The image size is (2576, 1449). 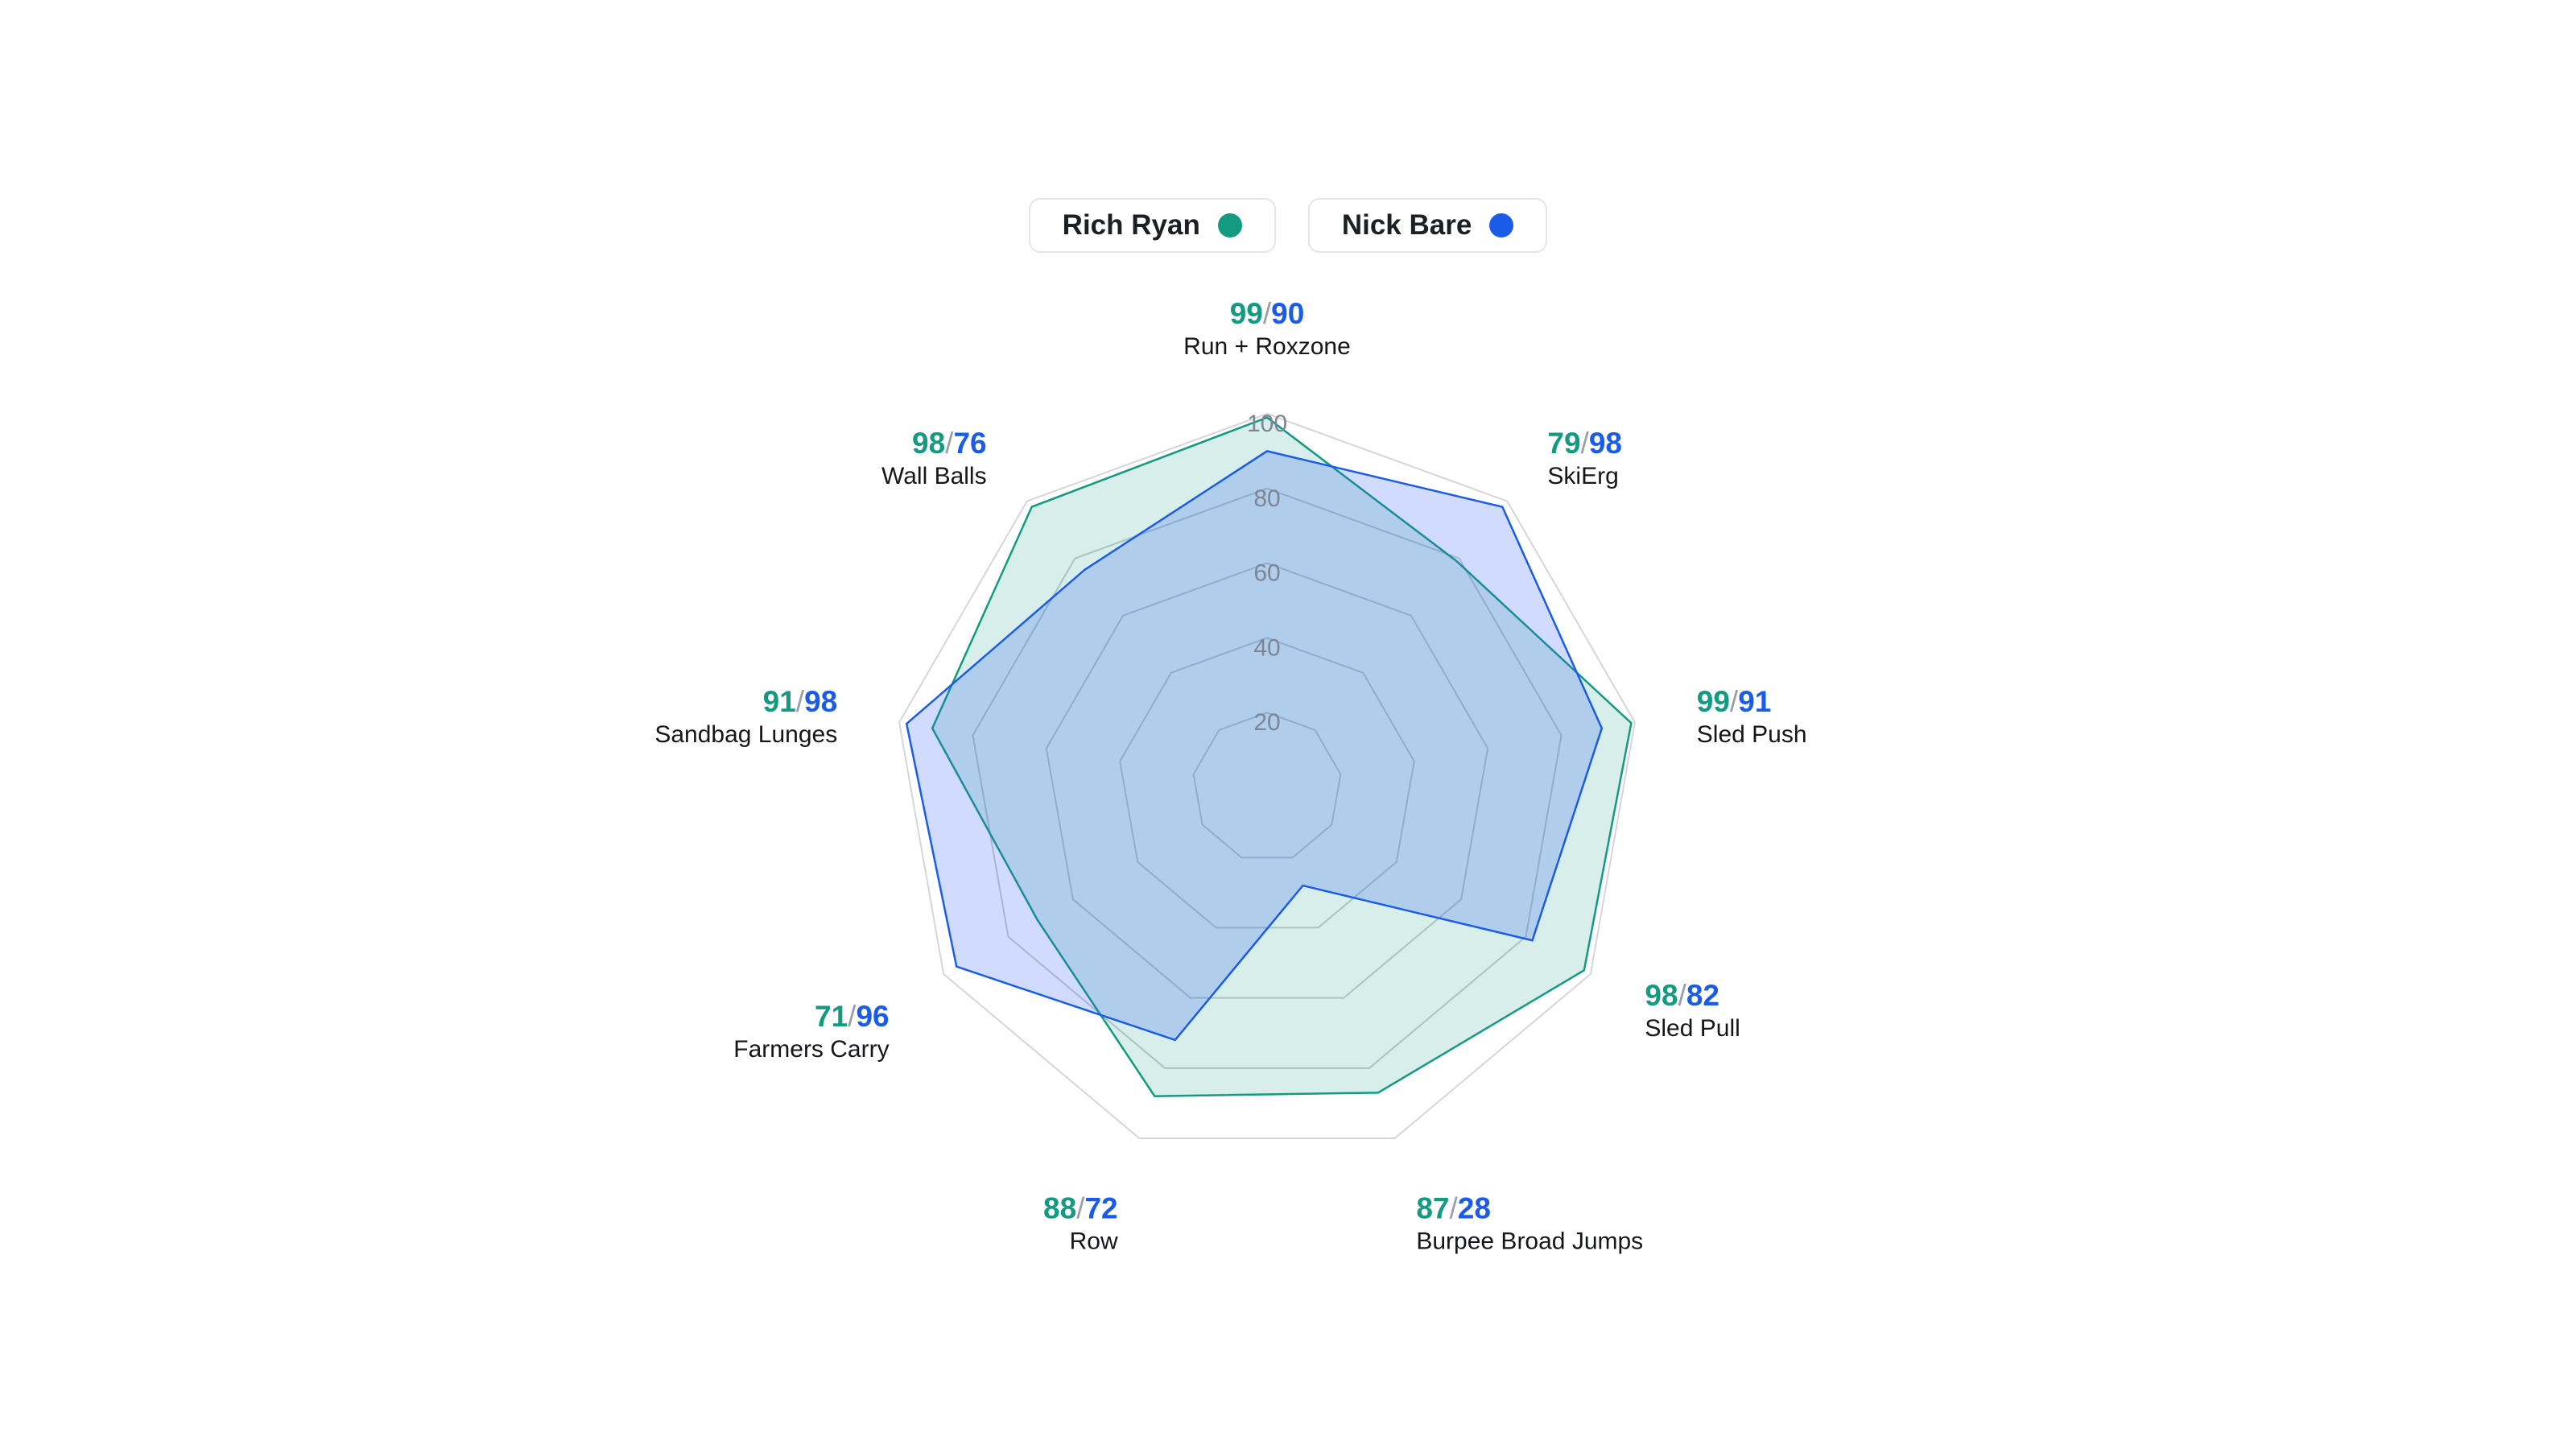 What do you see at coordinates (1266, 498) in the screenshot?
I see `tick-label-80: 80` at bounding box center [1266, 498].